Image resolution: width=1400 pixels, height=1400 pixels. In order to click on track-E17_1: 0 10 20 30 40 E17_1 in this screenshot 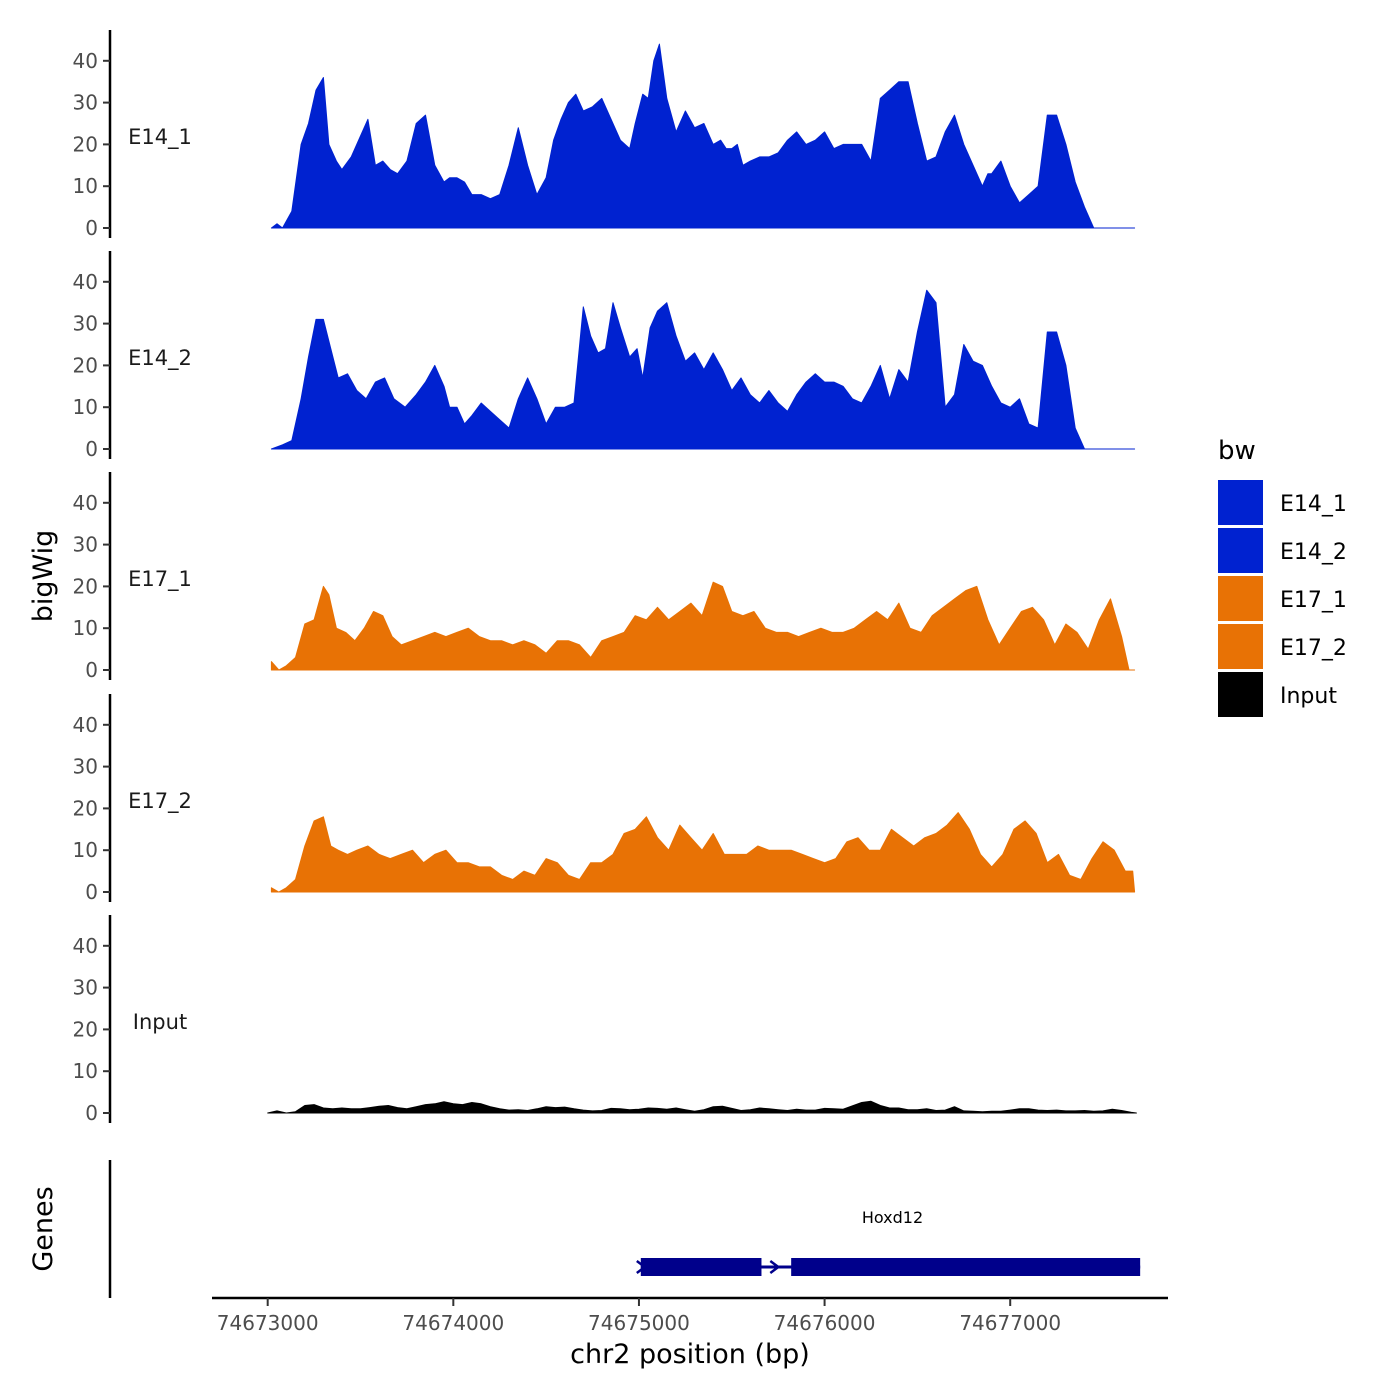, I will do `click(604, 577)`.